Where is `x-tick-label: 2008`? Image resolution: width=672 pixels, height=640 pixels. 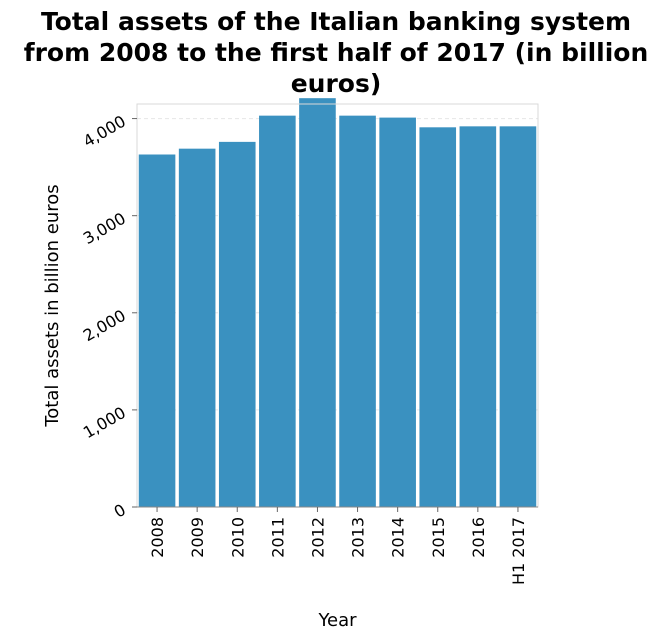 x-tick-label: 2008 is located at coordinates (157, 537).